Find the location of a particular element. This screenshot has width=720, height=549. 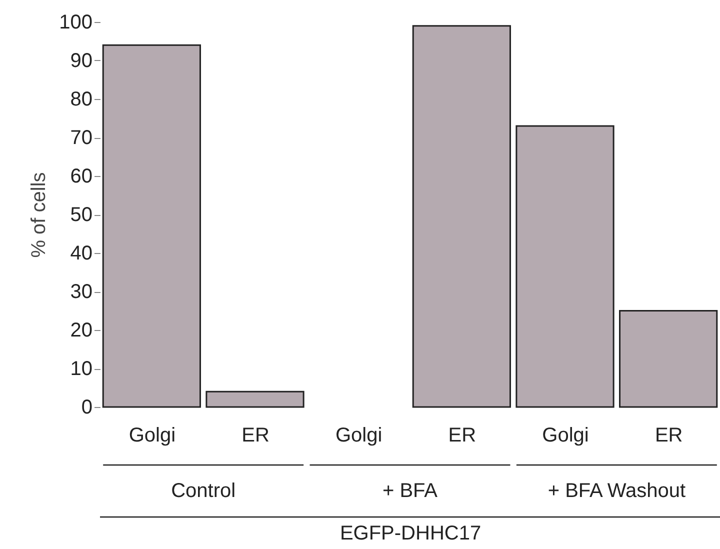

y-tick-label: 100 is located at coordinates (75, 23).